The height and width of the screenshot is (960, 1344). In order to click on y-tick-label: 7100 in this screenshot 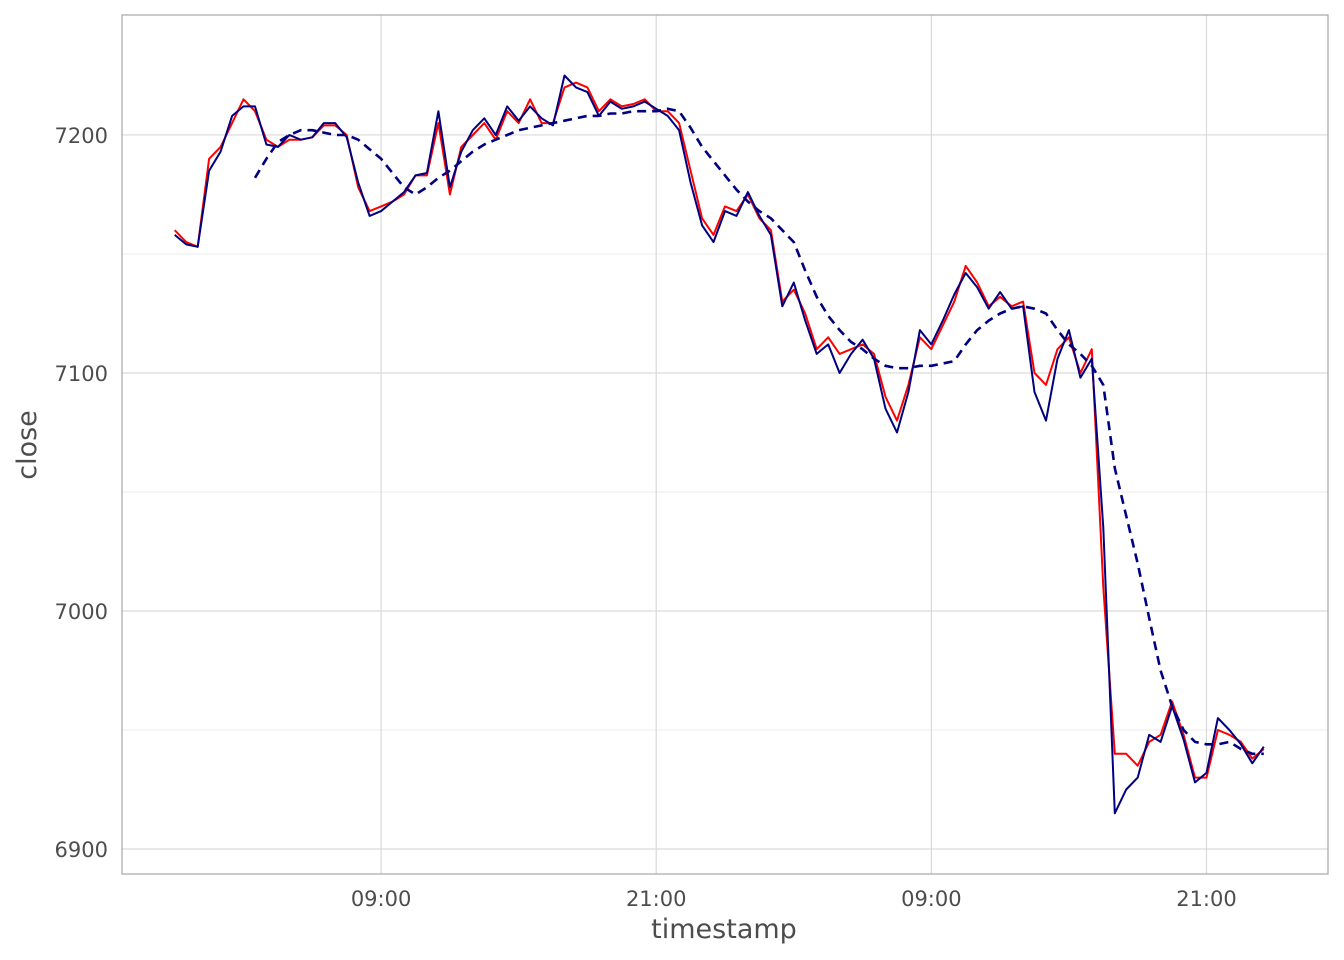, I will do `click(81, 374)`.